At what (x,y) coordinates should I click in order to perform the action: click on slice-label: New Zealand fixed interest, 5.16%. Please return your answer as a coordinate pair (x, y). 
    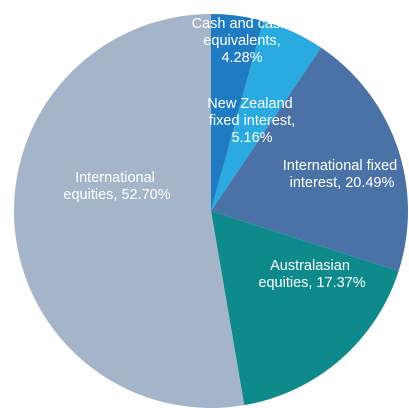
    Looking at the image, I should click on (250, 121).